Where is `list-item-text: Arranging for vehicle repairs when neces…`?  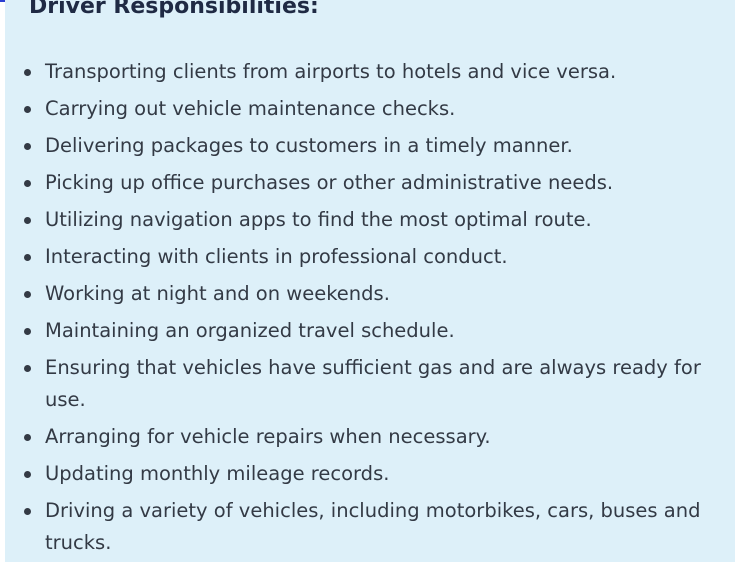 list-item-text: Arranging for vehicle repairs when neces… is located at coordinates (268, 436).